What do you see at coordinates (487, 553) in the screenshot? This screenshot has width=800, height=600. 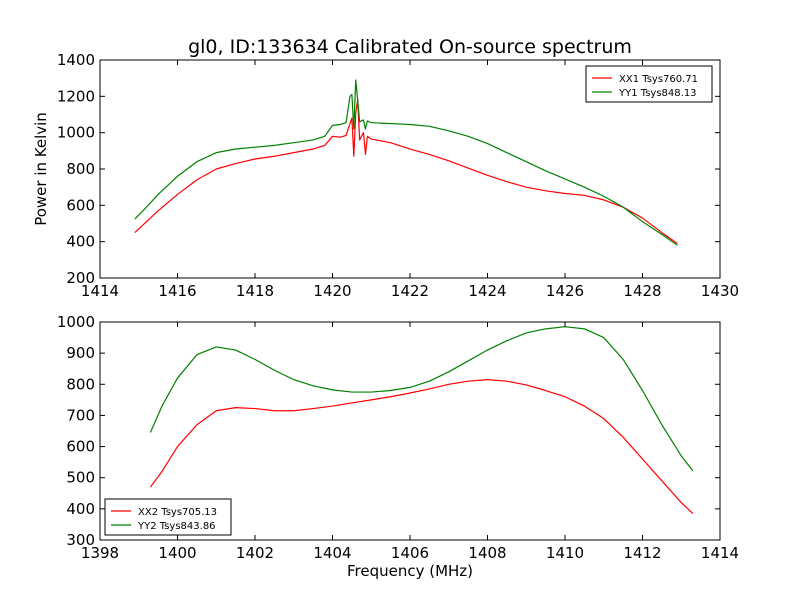 I see `bottom-x-tick-label: 1408` at bounding box center [487, 553].